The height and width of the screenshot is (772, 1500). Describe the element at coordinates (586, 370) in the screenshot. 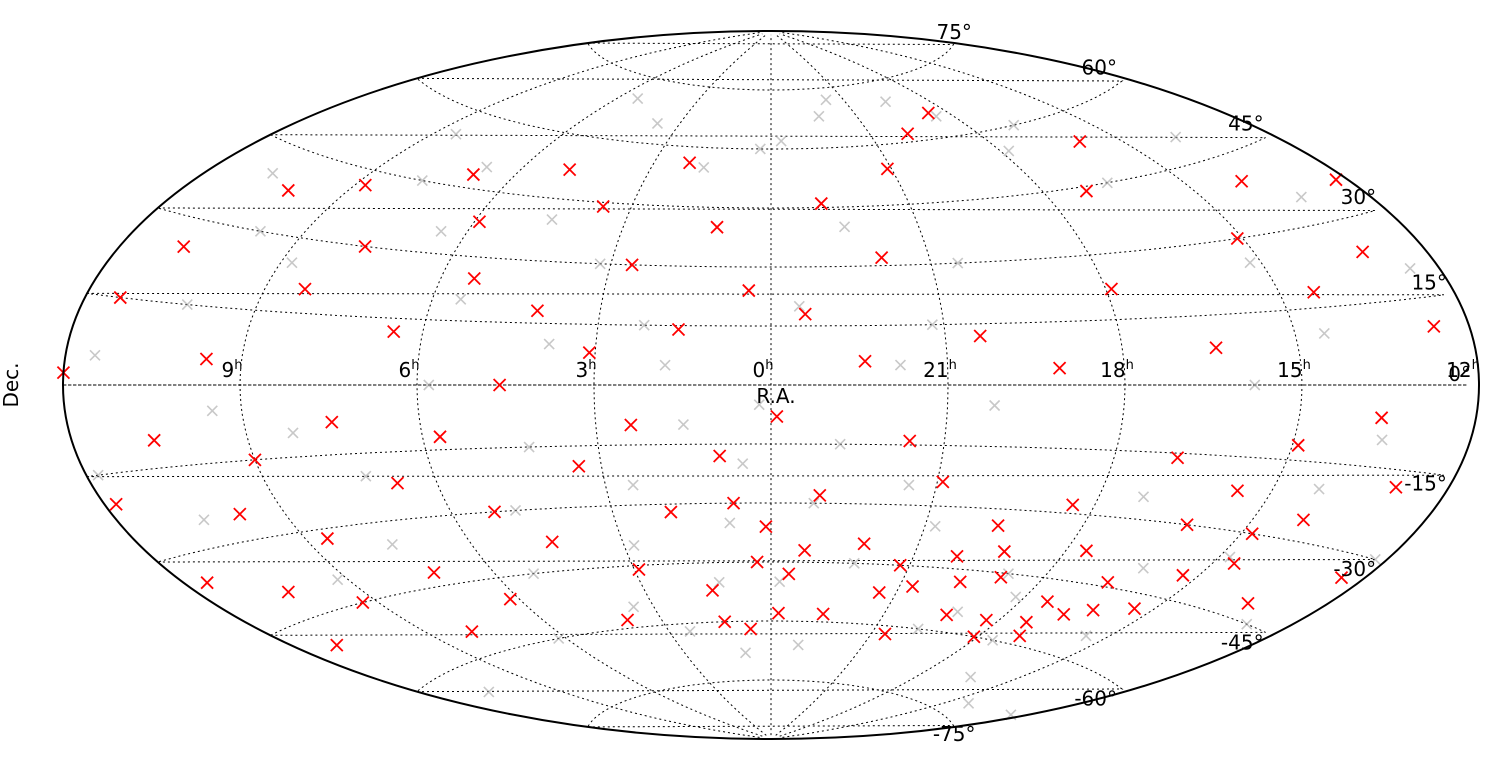

I see `ra-tick-label: 3h` at that location.